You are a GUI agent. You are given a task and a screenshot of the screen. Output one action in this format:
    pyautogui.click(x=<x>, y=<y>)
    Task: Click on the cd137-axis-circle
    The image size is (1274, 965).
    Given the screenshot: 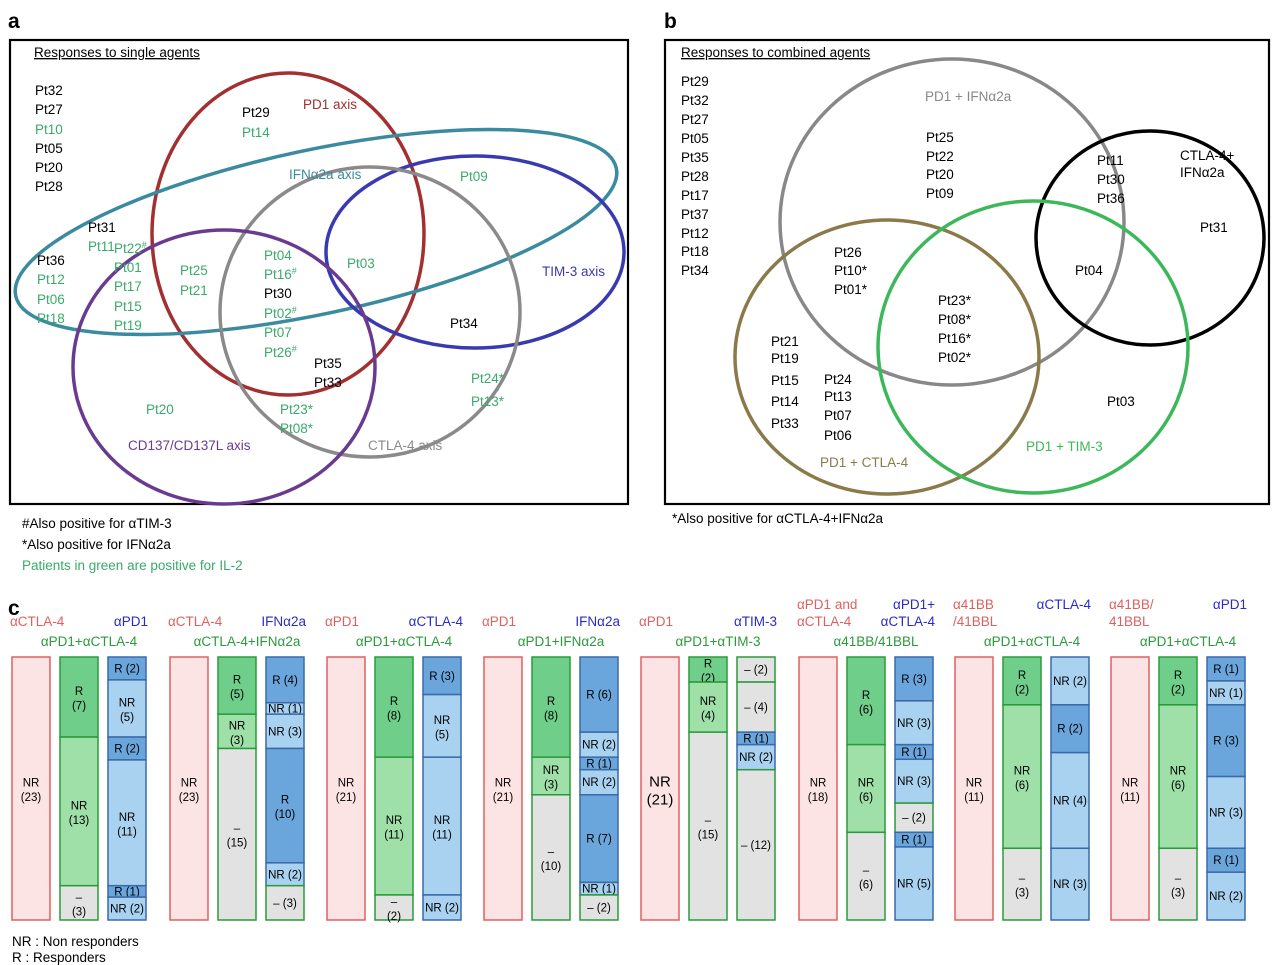 What is the action you would take?
    pyautogui.click(x=224, y=367)
    